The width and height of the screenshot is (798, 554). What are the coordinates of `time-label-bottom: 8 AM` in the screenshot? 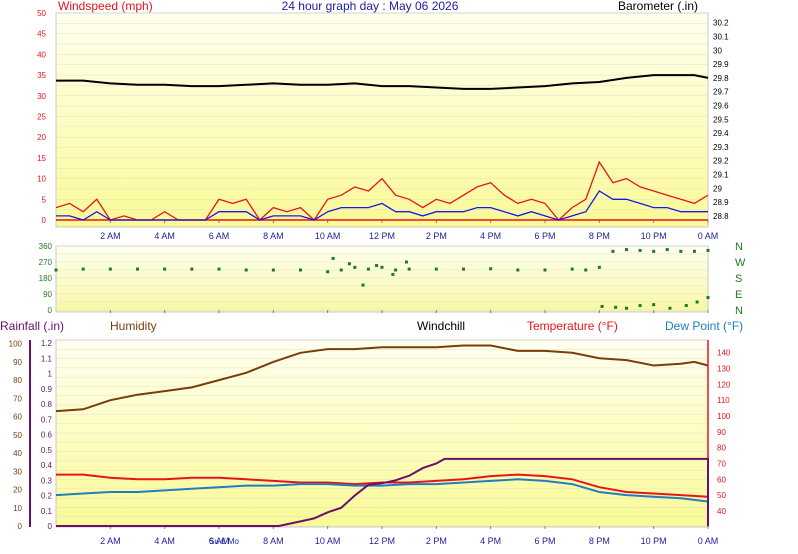 It's located at (273, 541).